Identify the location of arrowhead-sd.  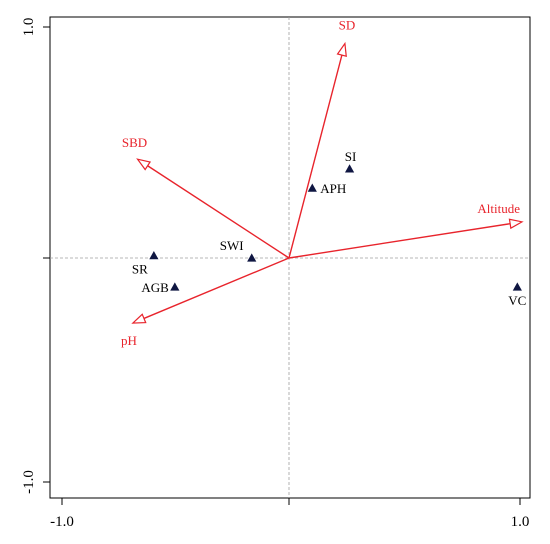
(341, 49).